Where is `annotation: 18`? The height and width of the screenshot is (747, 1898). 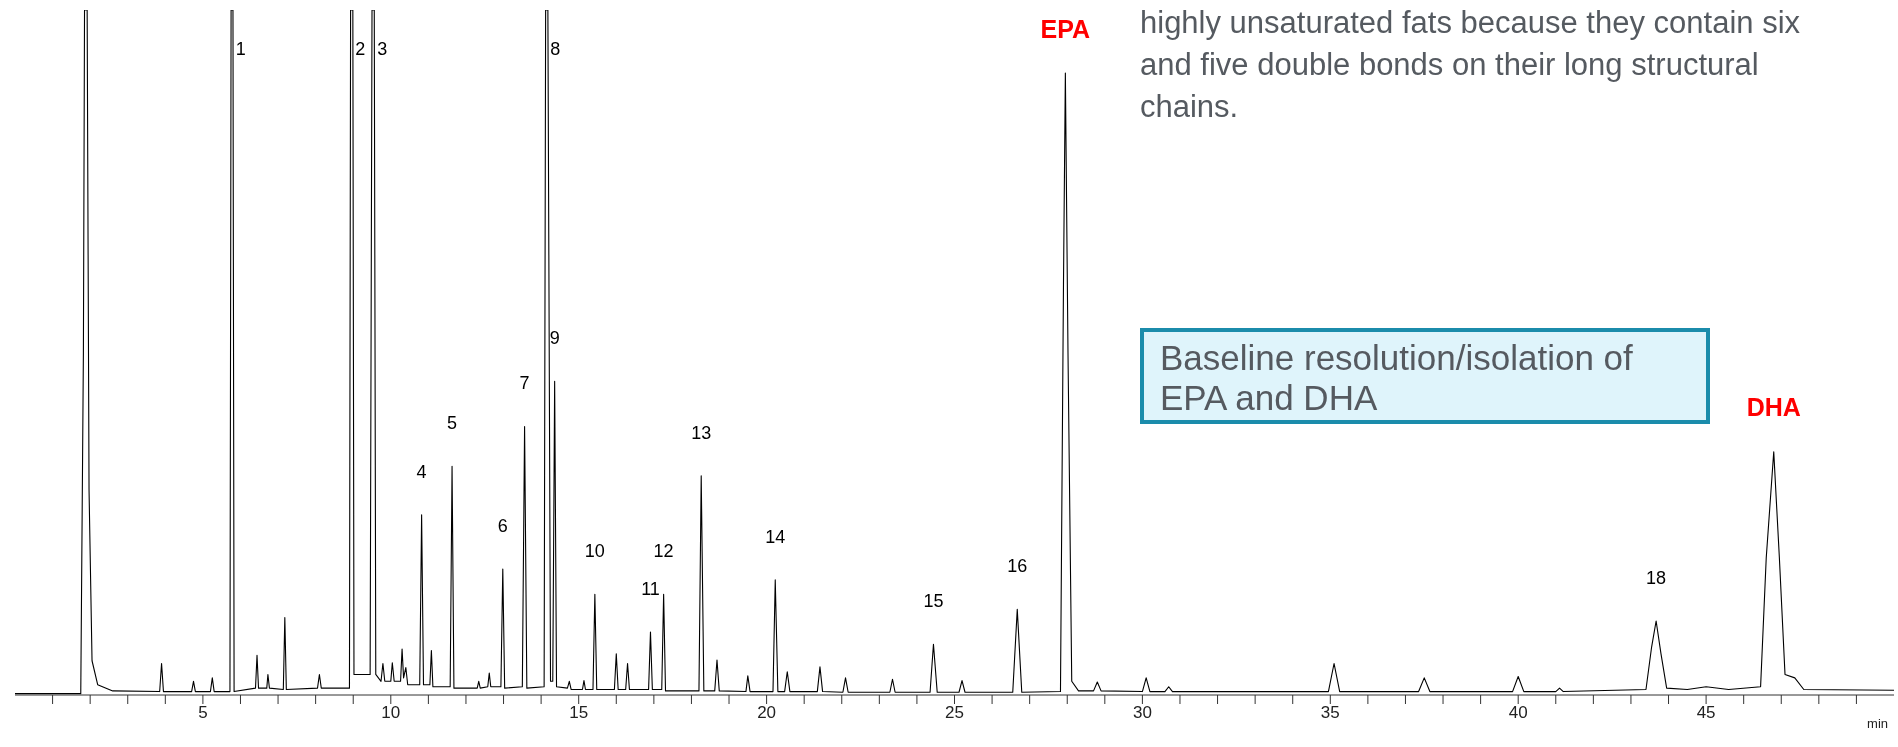
annotation: 18 is located at coordinates (1656, 577).